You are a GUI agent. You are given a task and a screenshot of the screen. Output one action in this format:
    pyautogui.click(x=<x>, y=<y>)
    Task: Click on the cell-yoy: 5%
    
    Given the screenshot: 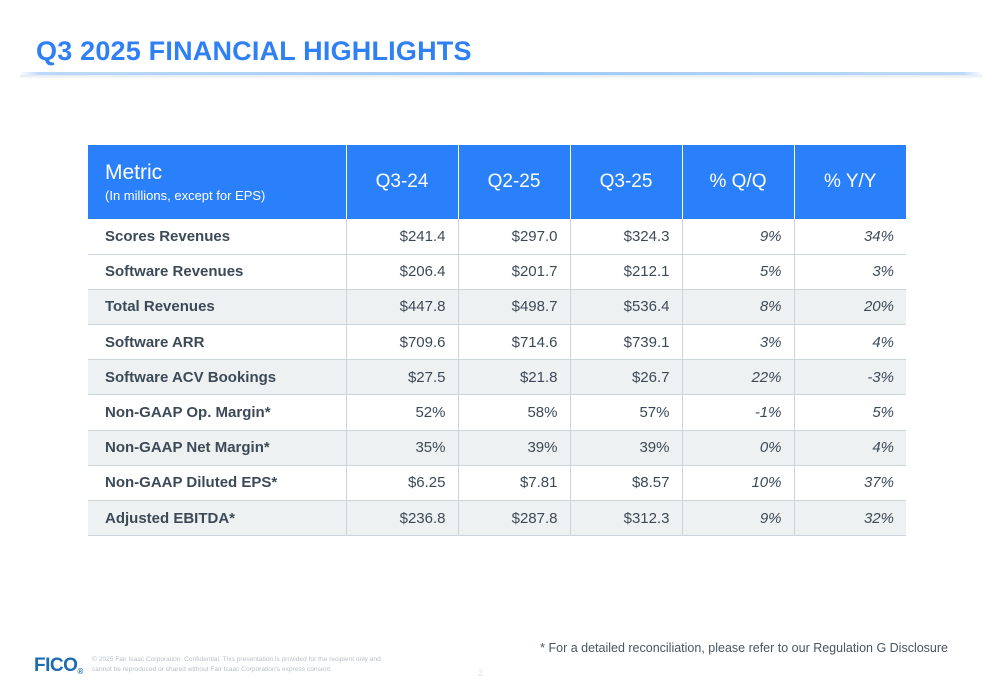 What is the action you would take?
    pyautogui.click(x=850, y=412)
    